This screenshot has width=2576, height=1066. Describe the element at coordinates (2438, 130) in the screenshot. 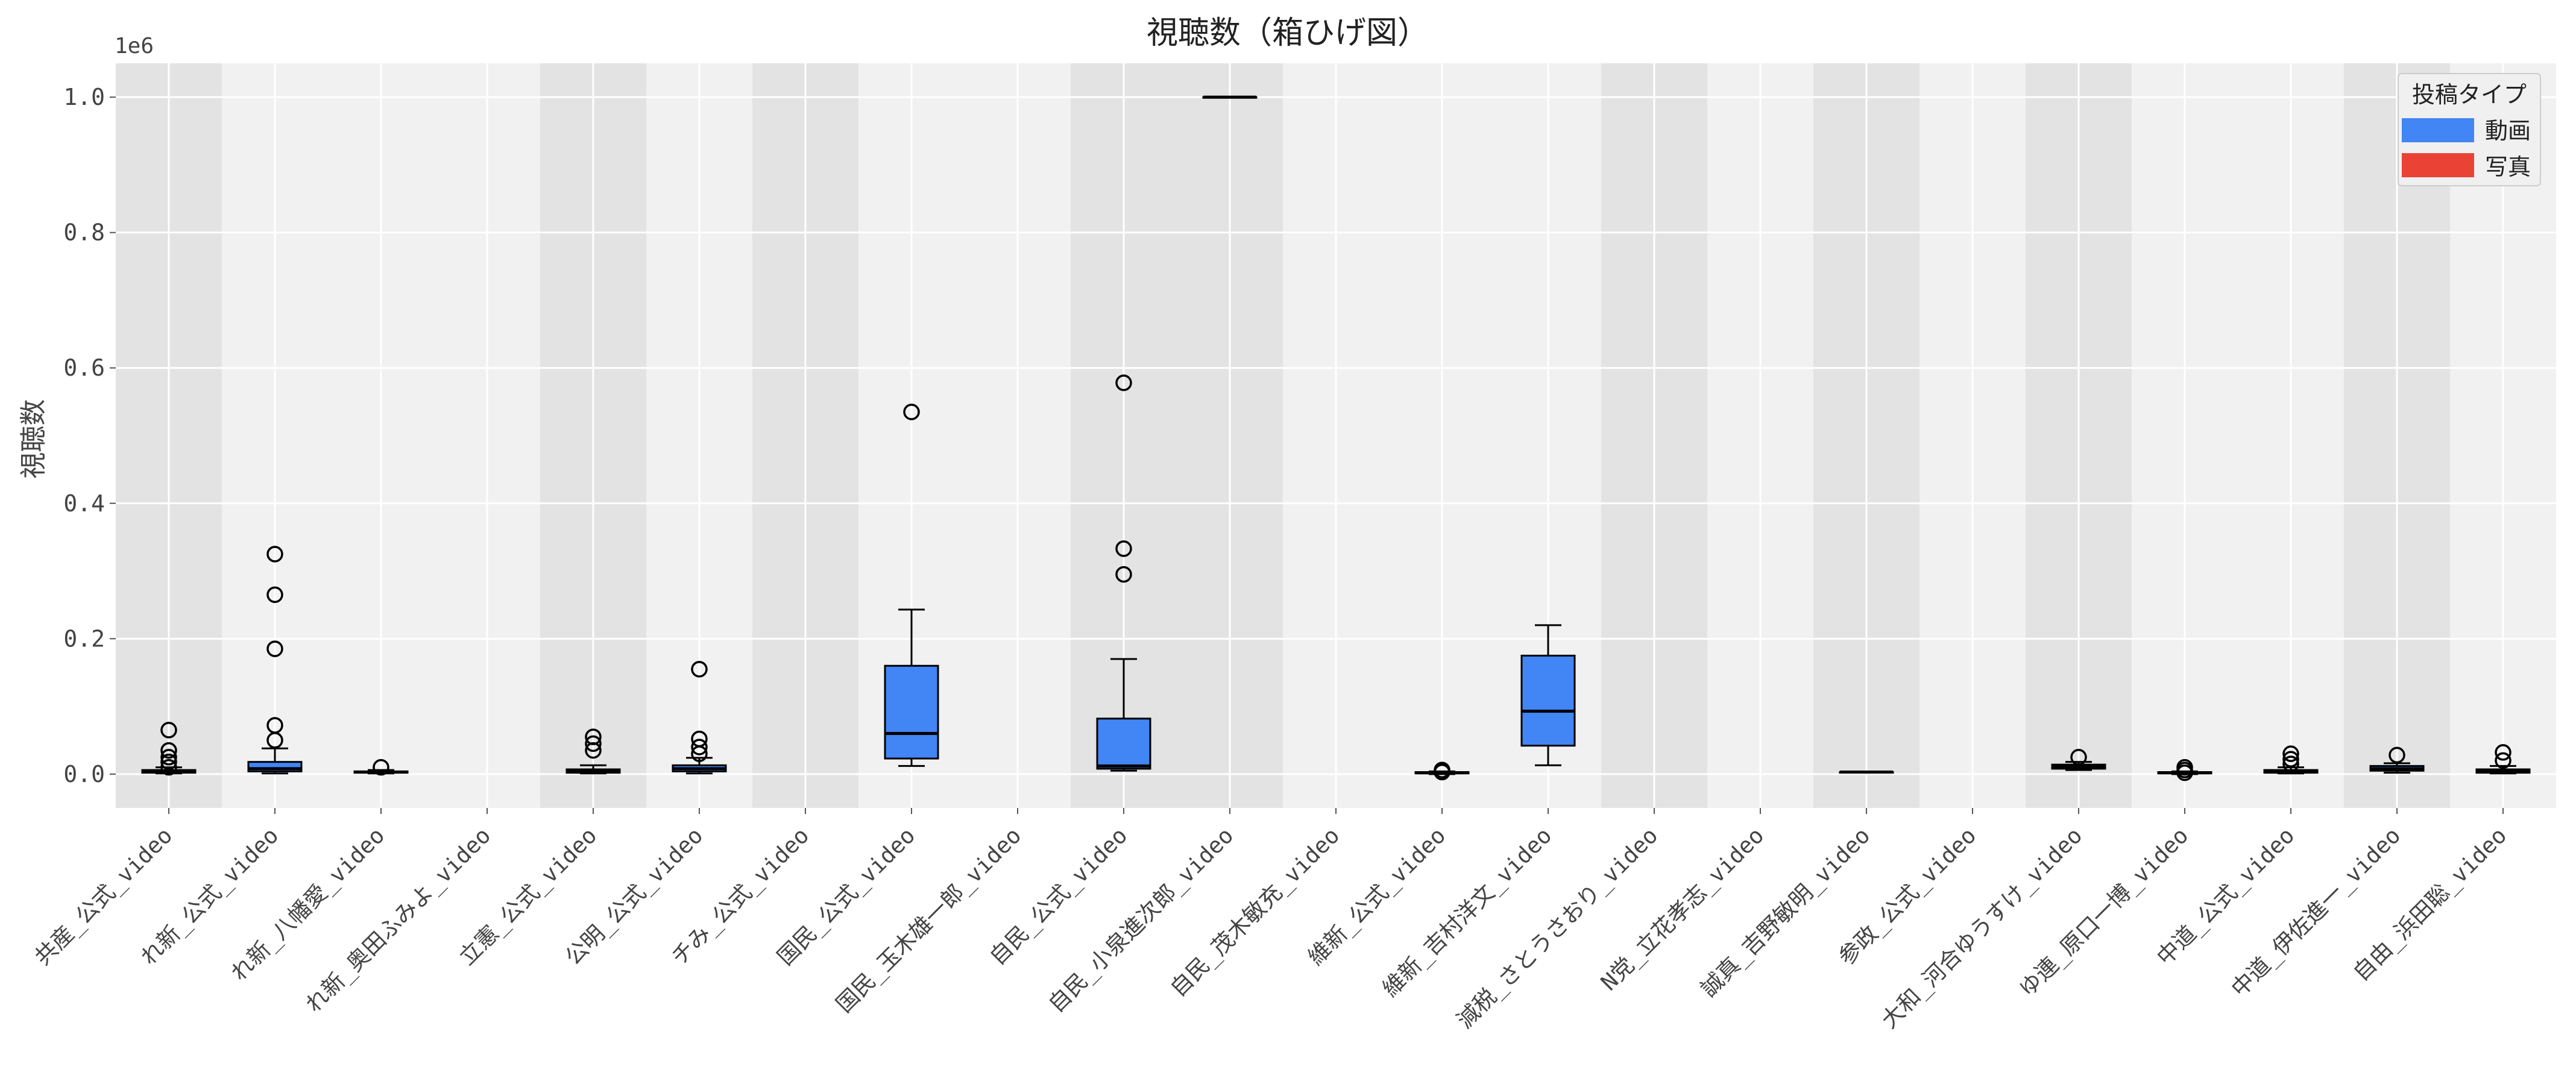

I see `legend-swatch-video` at that location.